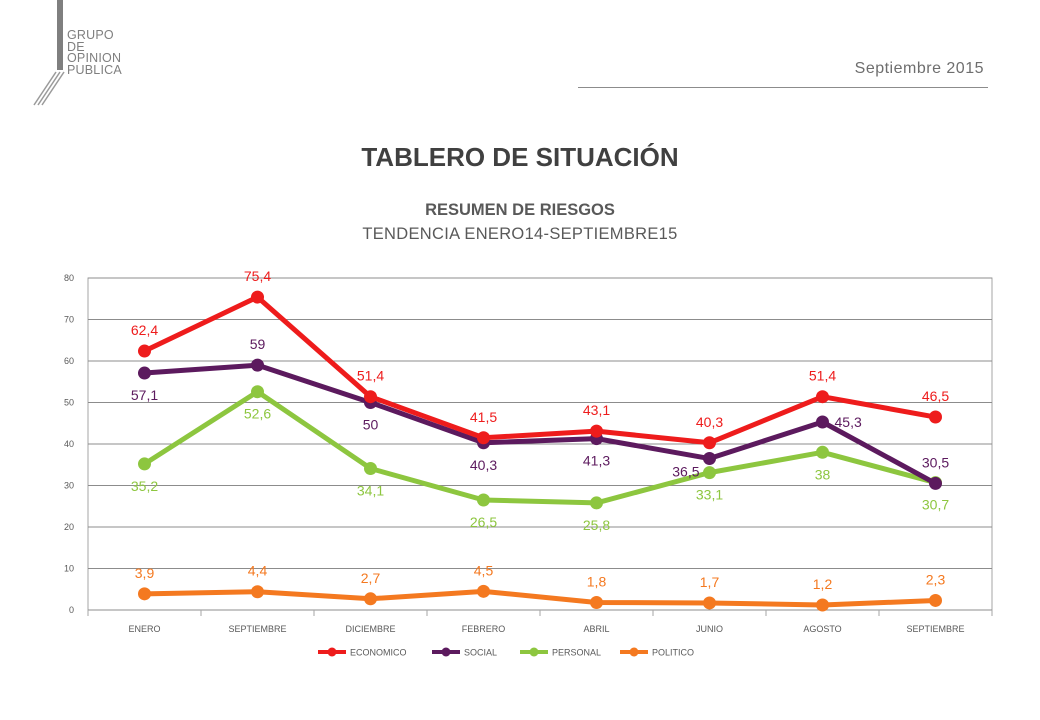 The height and width of the screenshot is (720, 1040). I want to click on y-tick-label: 50, so click(69, 403).